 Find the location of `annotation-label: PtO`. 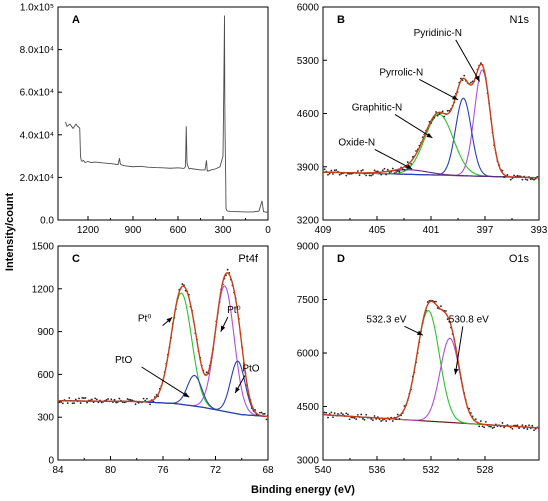

annotation-label: PtO is located at coordinates (250, 369).